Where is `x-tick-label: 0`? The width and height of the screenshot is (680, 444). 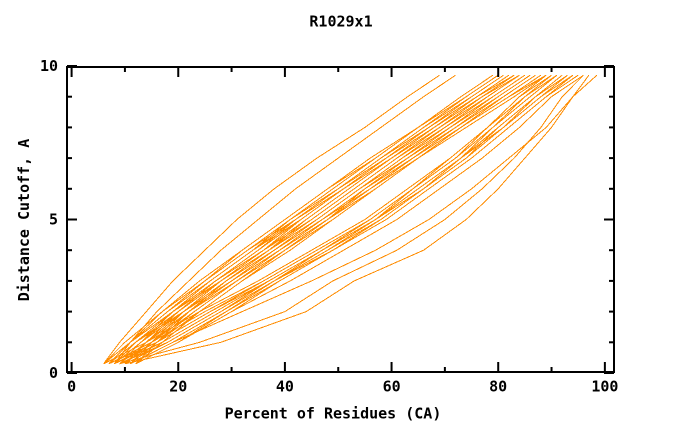 x-tick-label: 0 is located at coordinates (71, 387).